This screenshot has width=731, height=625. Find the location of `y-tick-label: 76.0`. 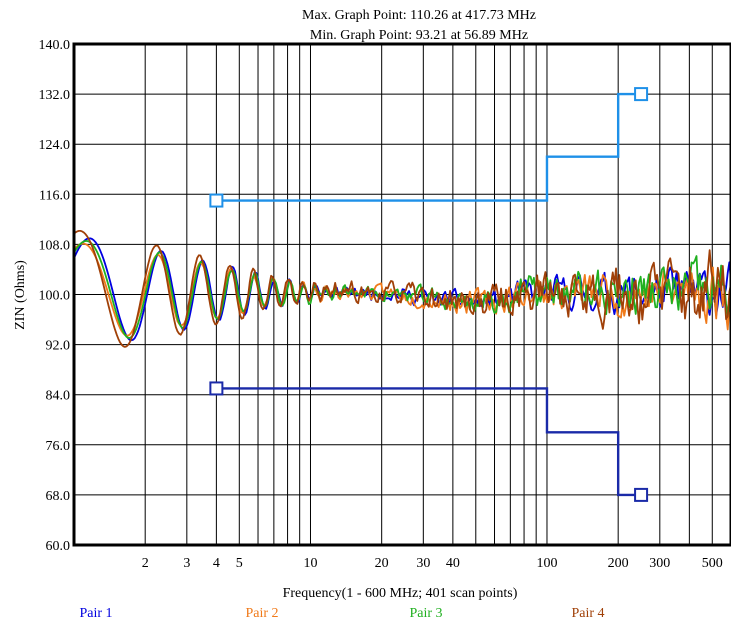

y-tick-label: 76.0 is located at coordinates (58, 446).